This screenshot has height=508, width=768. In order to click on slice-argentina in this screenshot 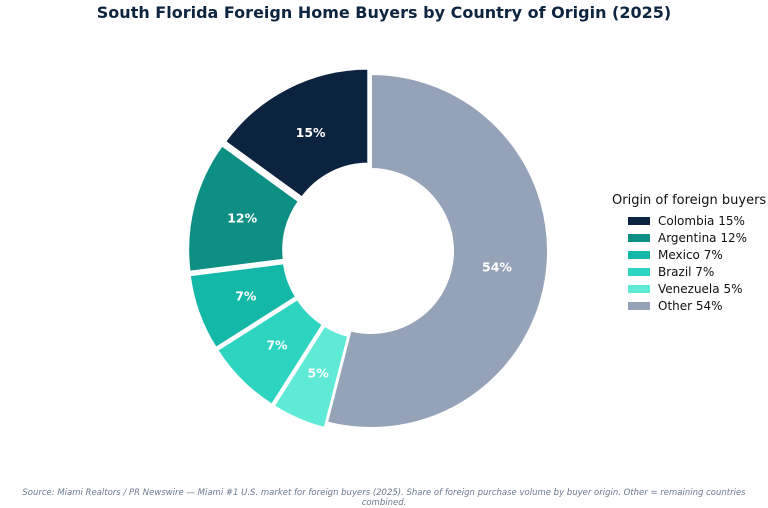, I will do `click(244, 208)`.